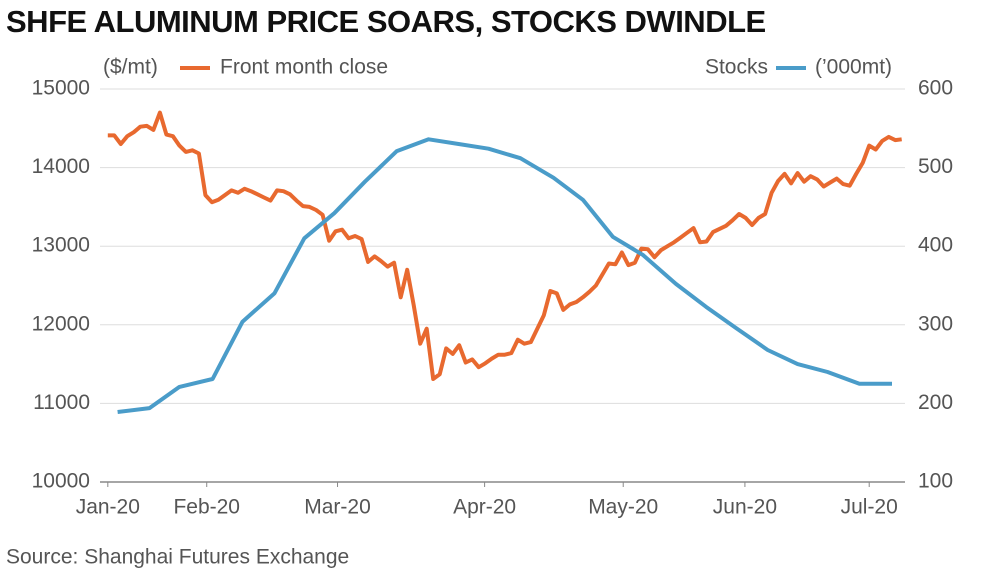 This screenshot has height=578, width=990. Describe the element at coordinates (745, 507) in the screenshot. I see `x-tick-label: Jun-20` at that location.